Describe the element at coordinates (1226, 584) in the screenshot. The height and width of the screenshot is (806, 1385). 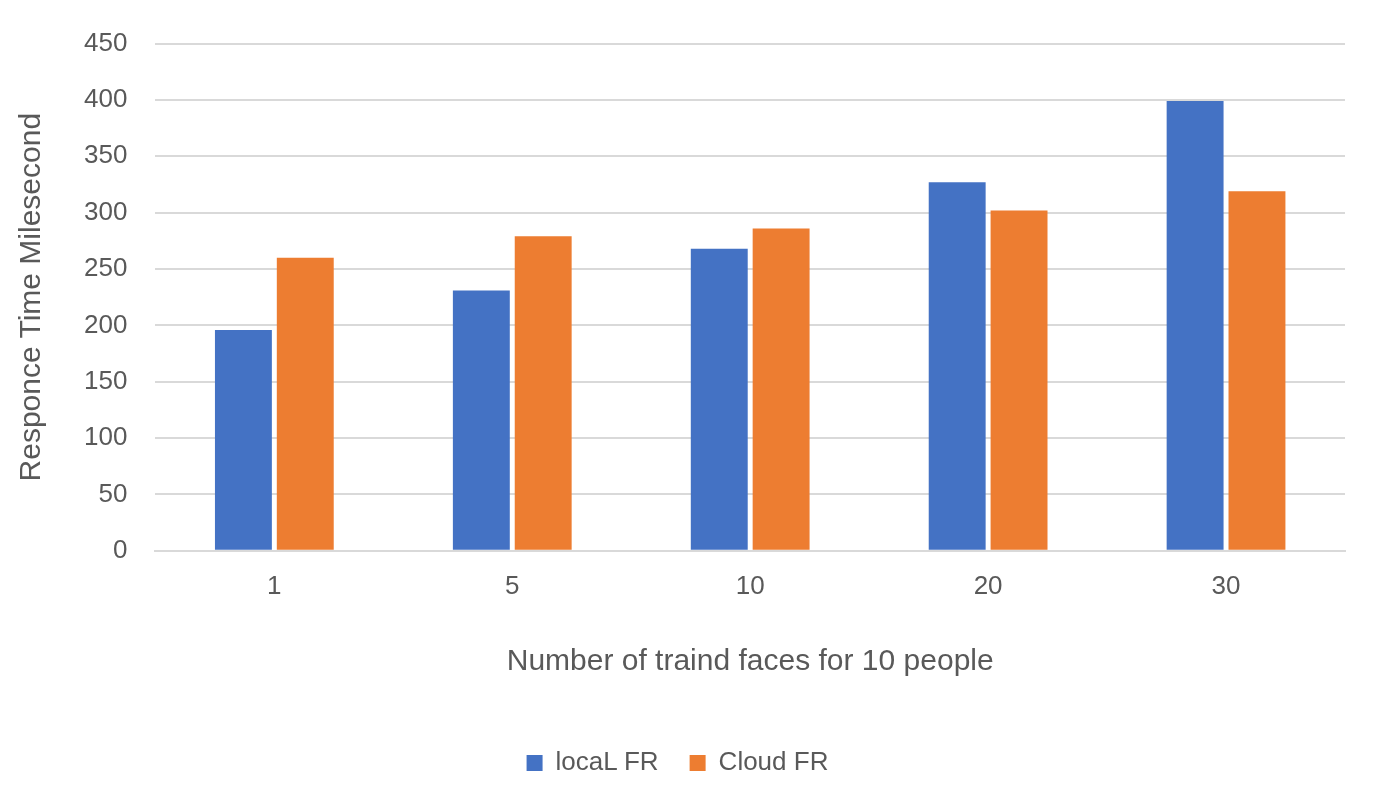
I see `x-tick-label: 30` at that location.